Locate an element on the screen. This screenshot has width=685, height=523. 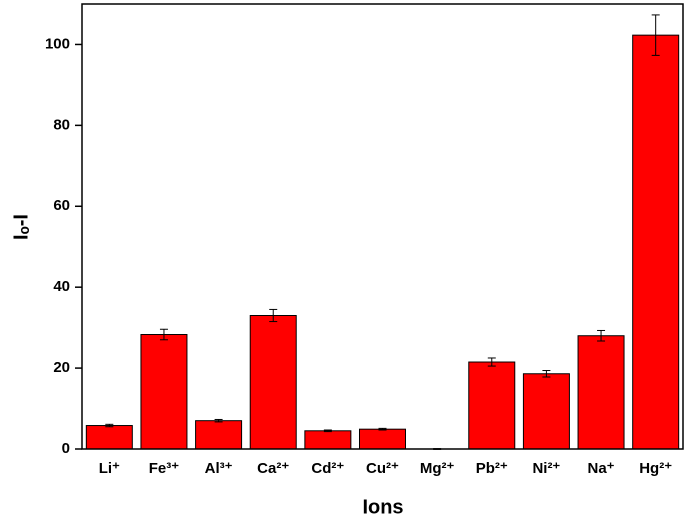
y-tick-label: 0 is located at coordinates (66, 448).